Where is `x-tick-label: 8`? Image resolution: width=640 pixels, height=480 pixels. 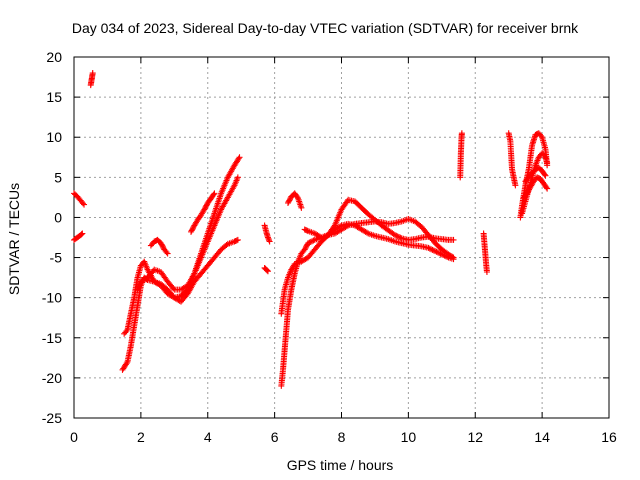
x-tick-label: 8 is located at coordinates (342, 437).